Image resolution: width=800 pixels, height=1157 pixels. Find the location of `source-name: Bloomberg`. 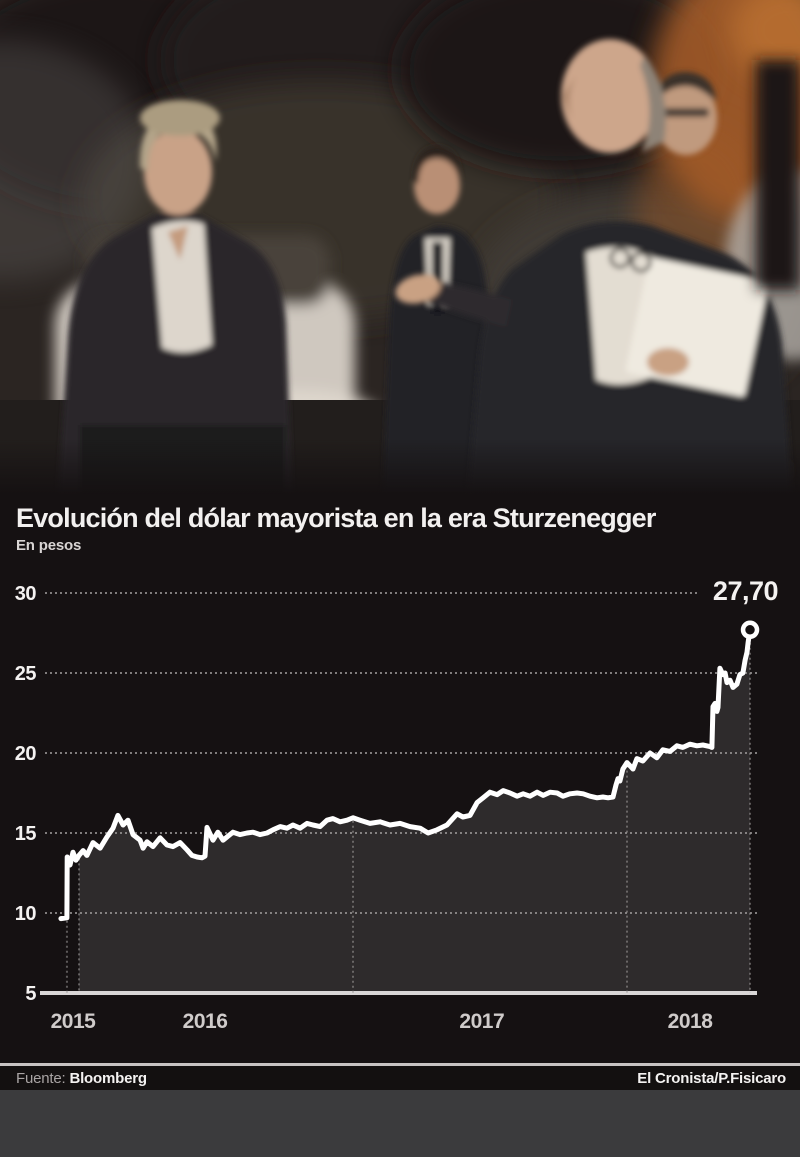

source-name: Bloomberg is located at coordinates (108, 1078).